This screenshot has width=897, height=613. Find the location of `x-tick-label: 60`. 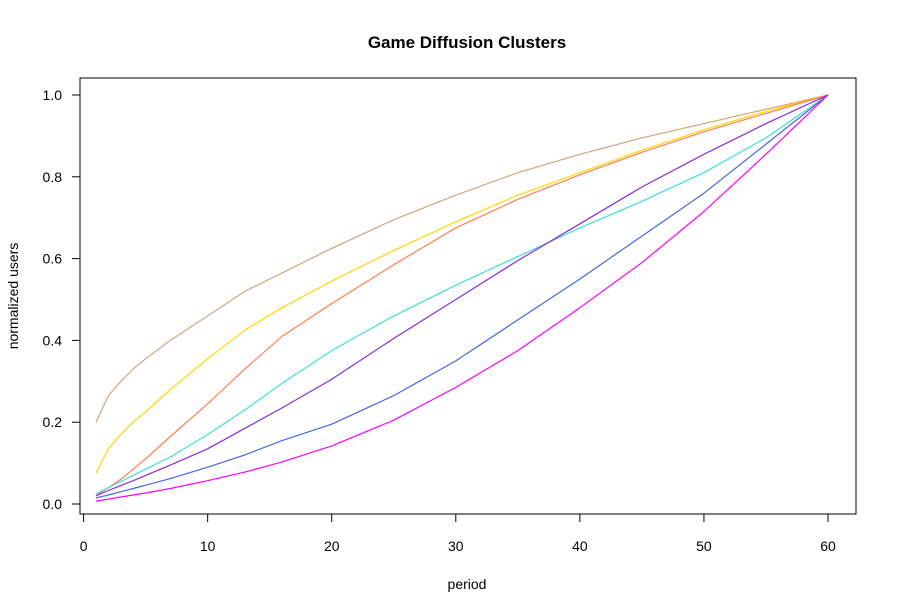

x-tick-label: 60 is located at coordinates (828, 546).